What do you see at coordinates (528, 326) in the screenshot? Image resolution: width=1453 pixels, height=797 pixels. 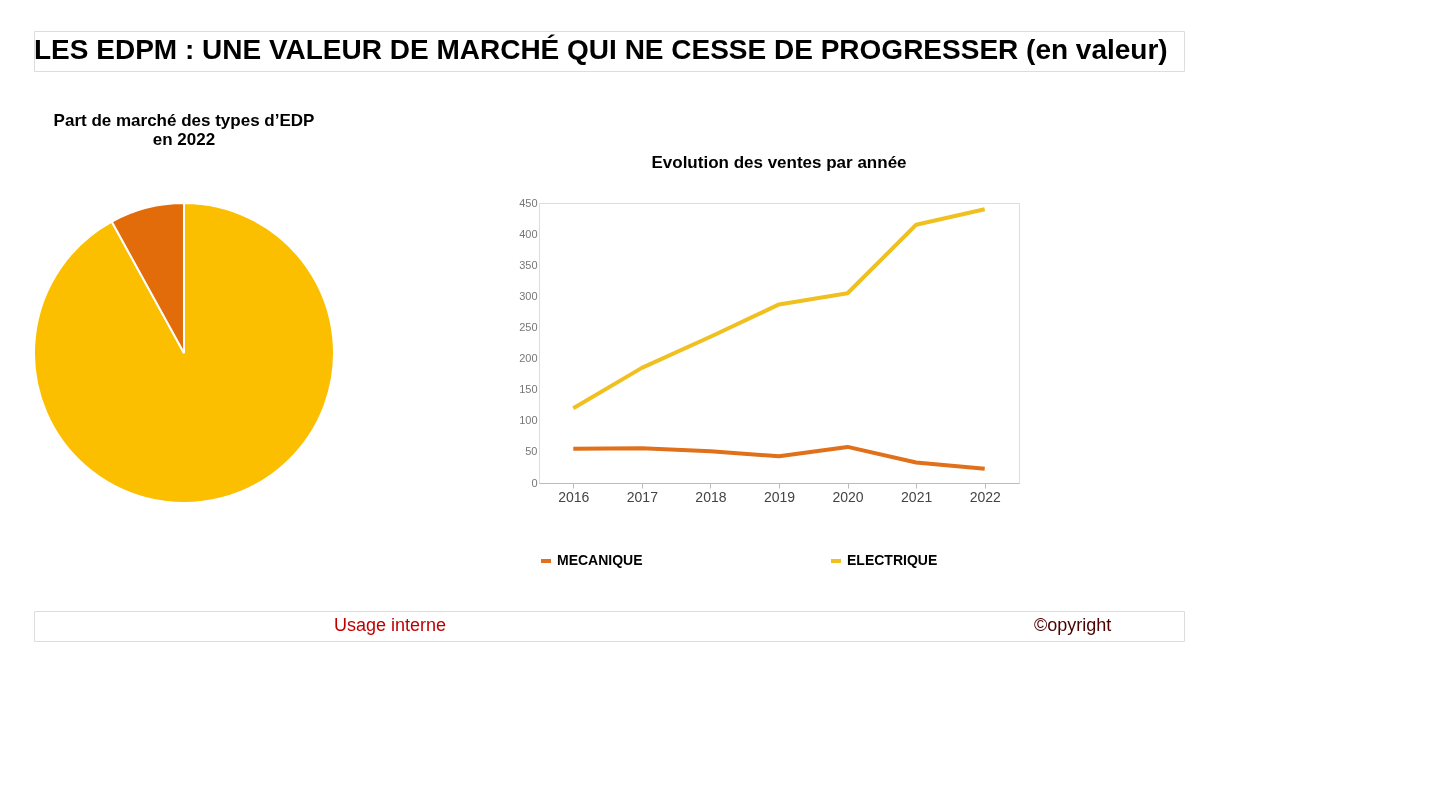 I see `y-tick-label: 250` at bounding box center [528, 326].